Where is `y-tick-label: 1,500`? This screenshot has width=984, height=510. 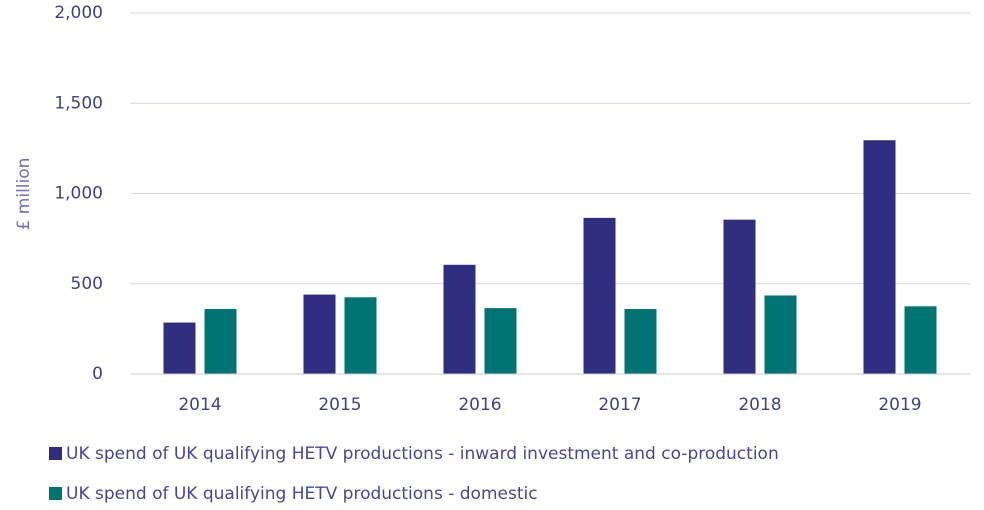
y-tick-label: 1,500 is located at coordinates (78, 103).